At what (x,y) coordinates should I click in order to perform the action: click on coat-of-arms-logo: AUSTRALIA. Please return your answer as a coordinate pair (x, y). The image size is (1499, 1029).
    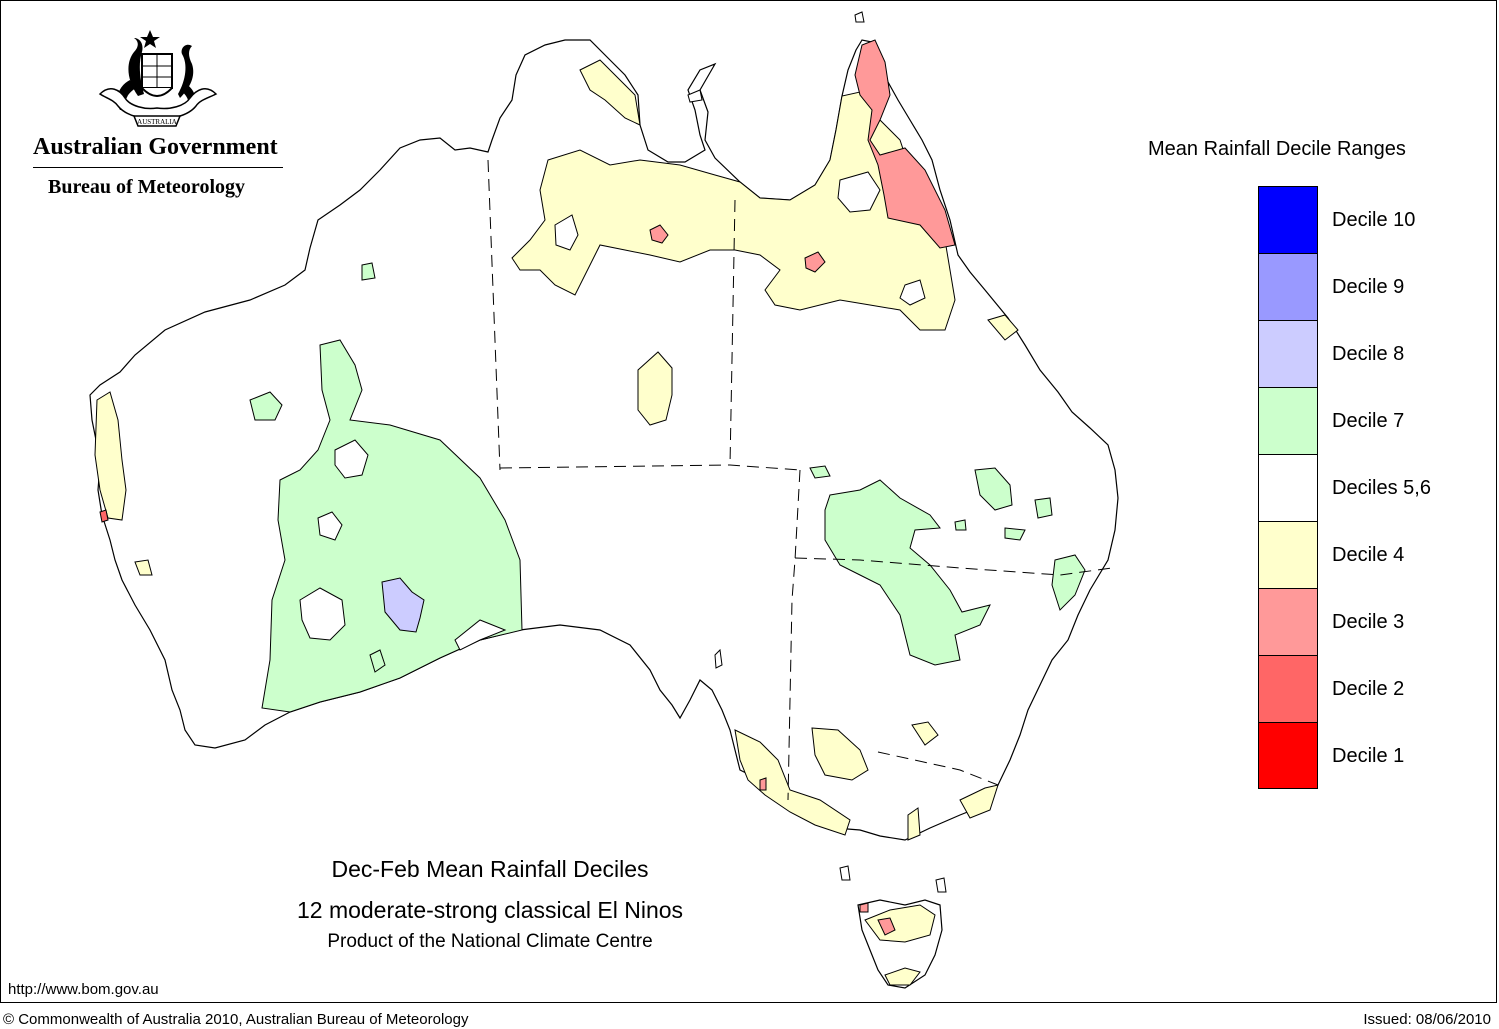
    Looking at the image, I should click on (158, 78).